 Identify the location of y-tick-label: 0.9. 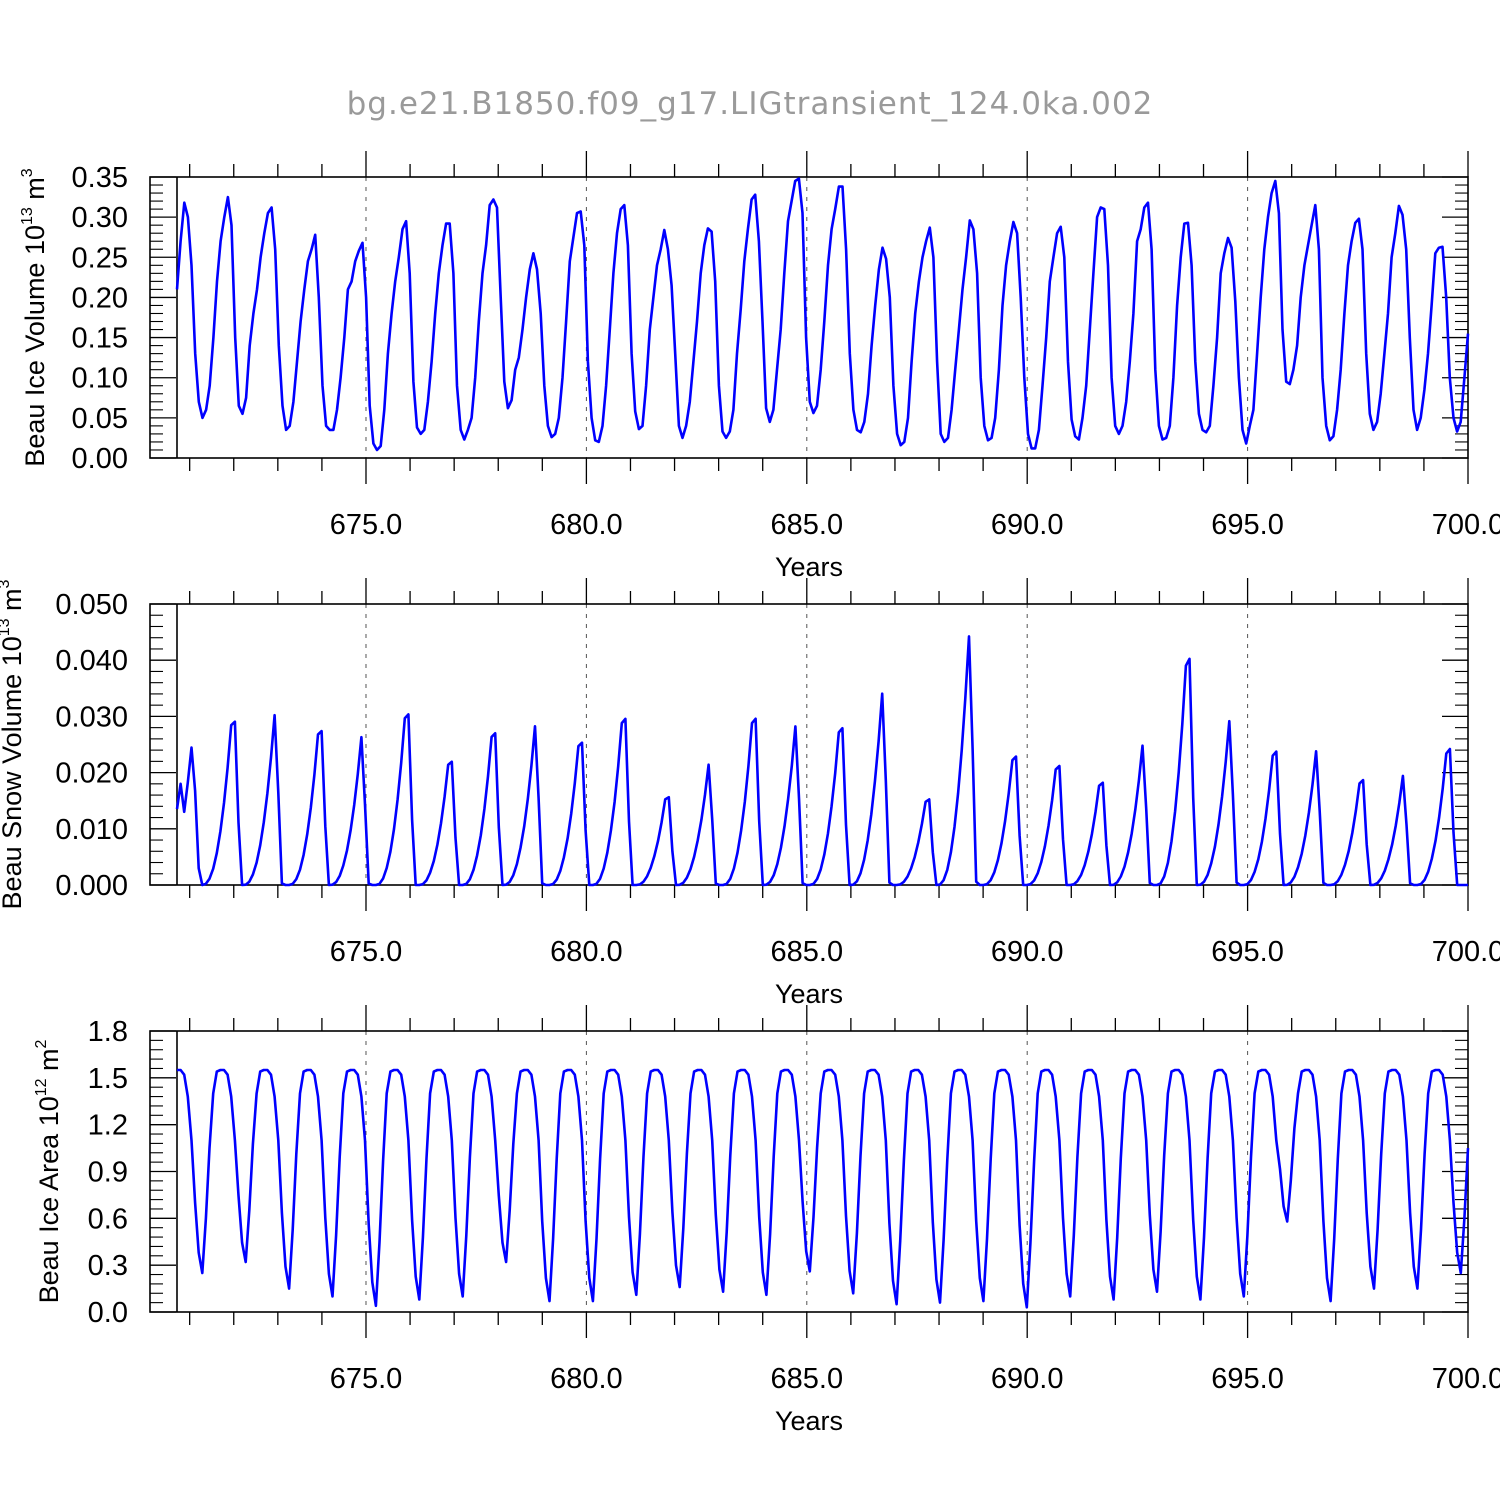
(108, 1173).